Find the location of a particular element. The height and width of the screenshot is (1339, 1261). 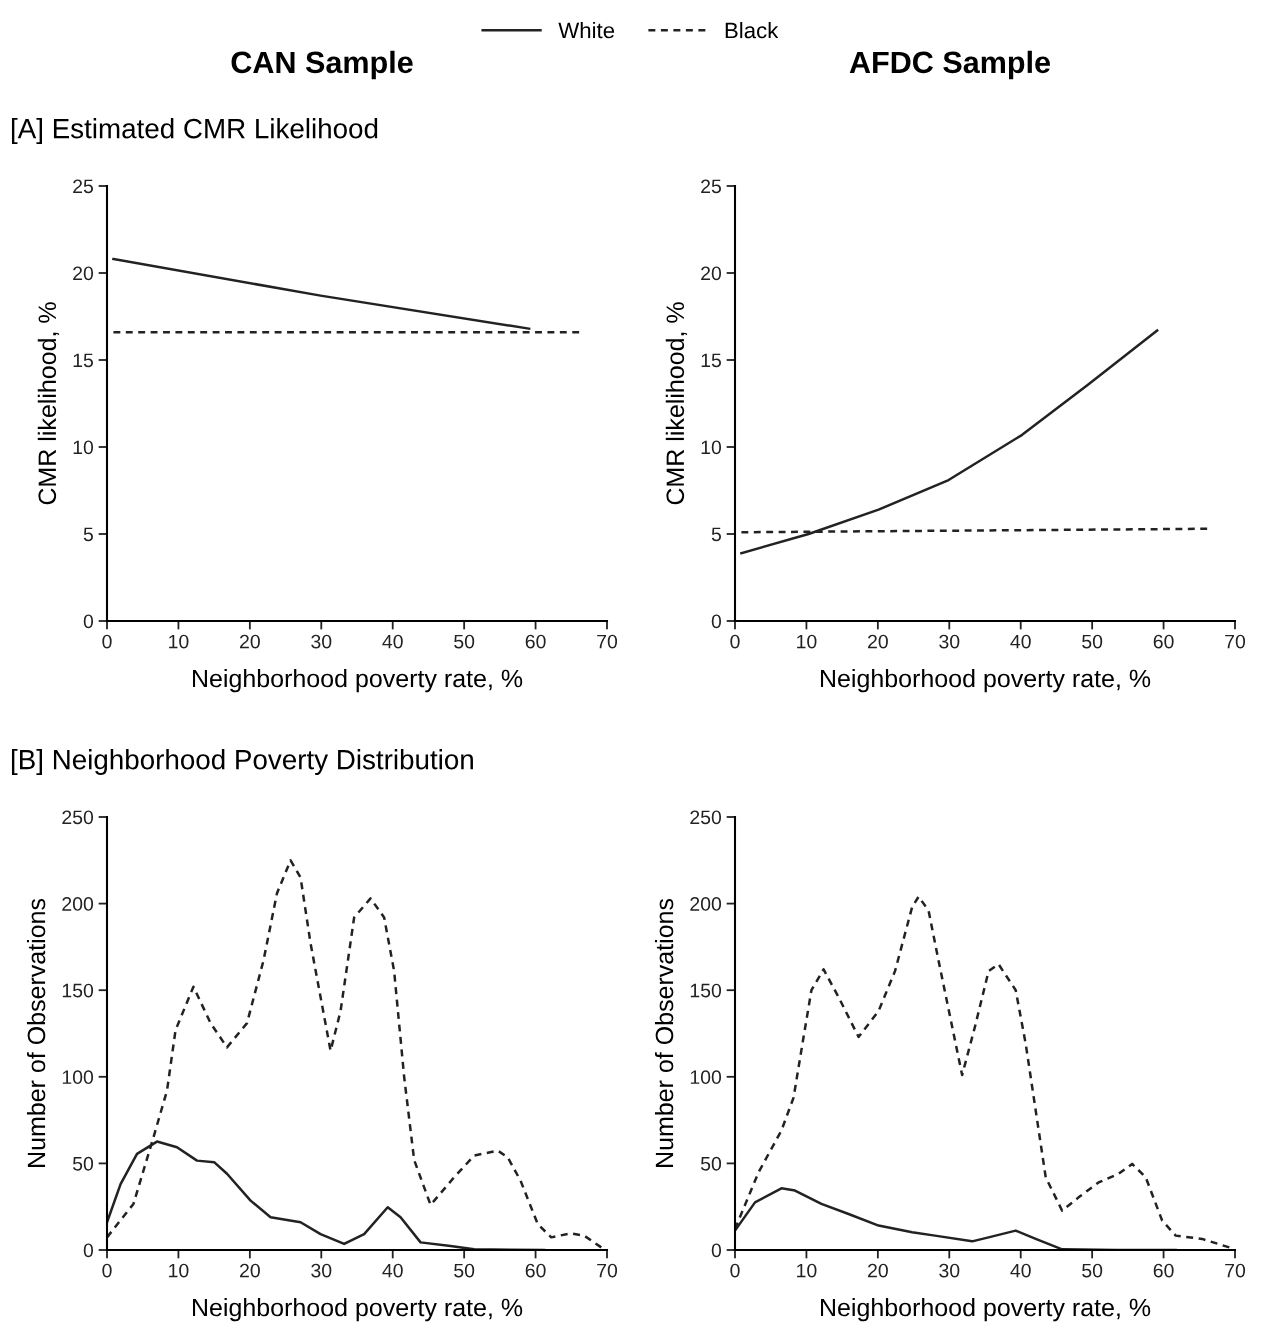

chart-subtitle: [B] Neighborhood Poverty Distribution is located at coordinates (242, 762).